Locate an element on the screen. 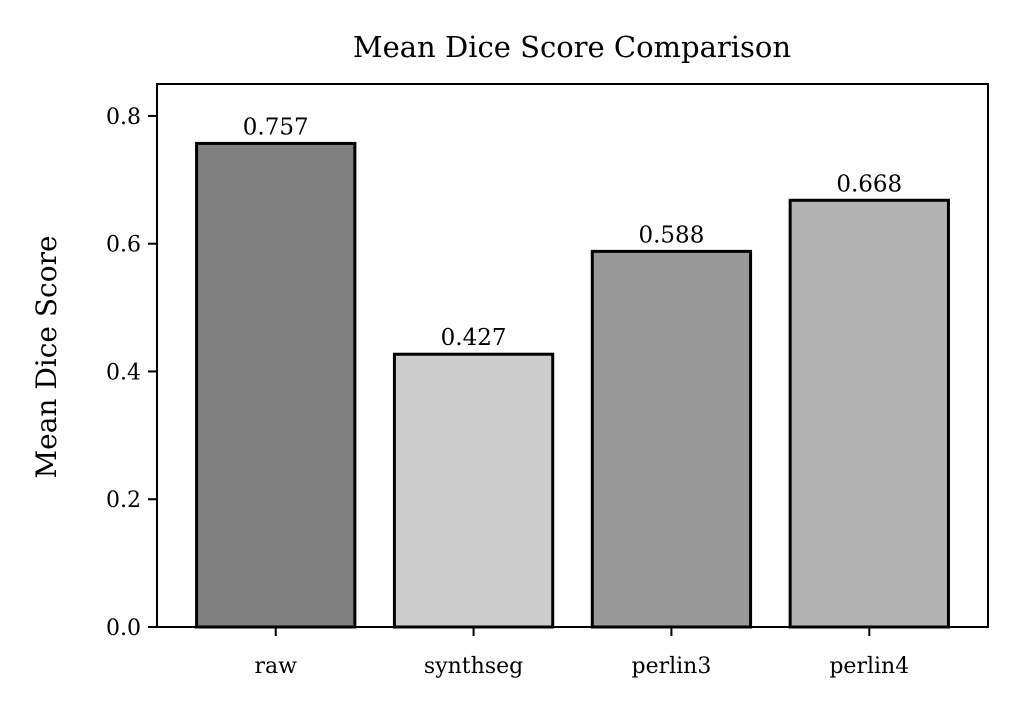 The height and width of the screenshot is (716, 1016). y-tick-label: 0.2 is located at coordinates (123, 500).